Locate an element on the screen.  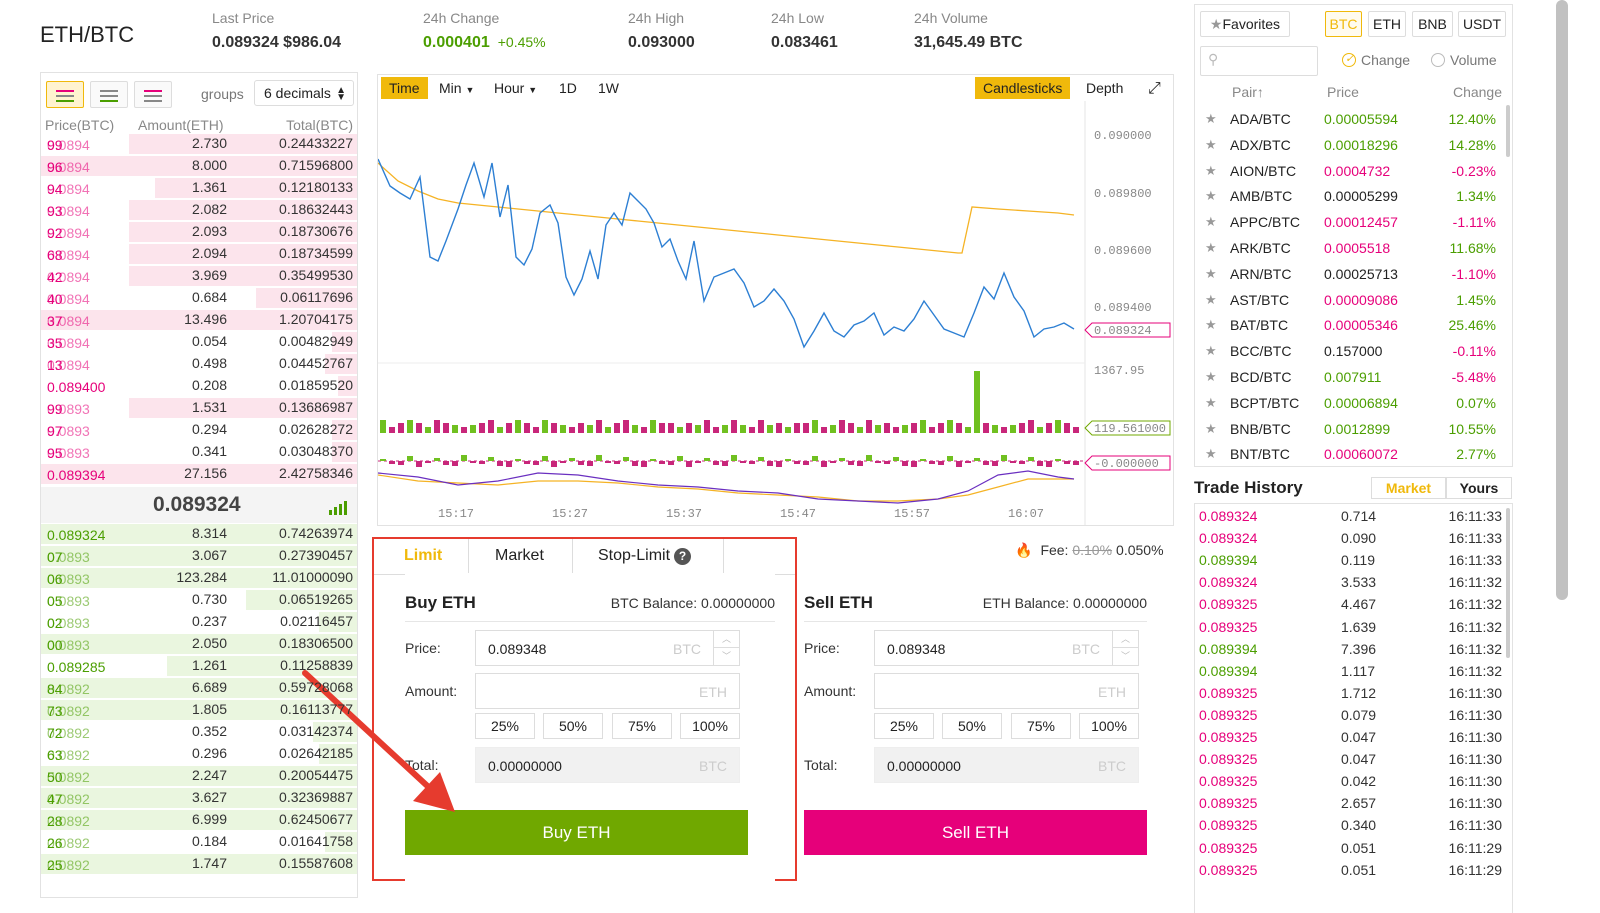
market-row: ★ APPC/BTC 0.00012457 -1.11% is located at coordinates (1350, 221).